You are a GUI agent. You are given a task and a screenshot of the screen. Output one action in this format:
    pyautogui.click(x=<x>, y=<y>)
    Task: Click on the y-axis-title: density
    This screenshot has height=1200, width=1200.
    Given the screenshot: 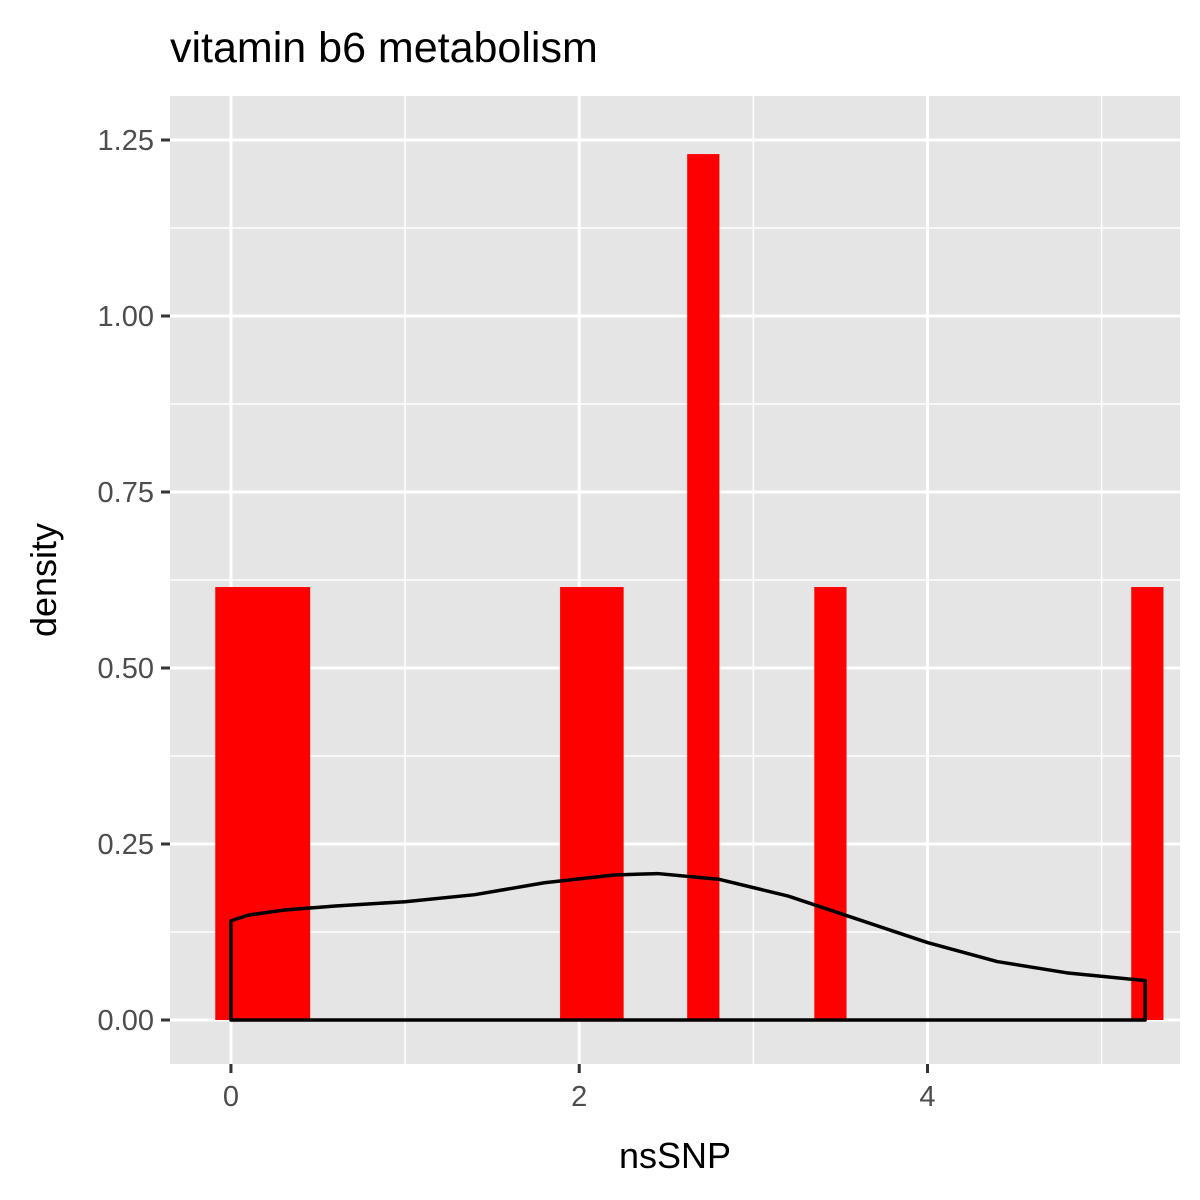 What is the action you would take?
    pyautogui.click(x=43, y=580)
    